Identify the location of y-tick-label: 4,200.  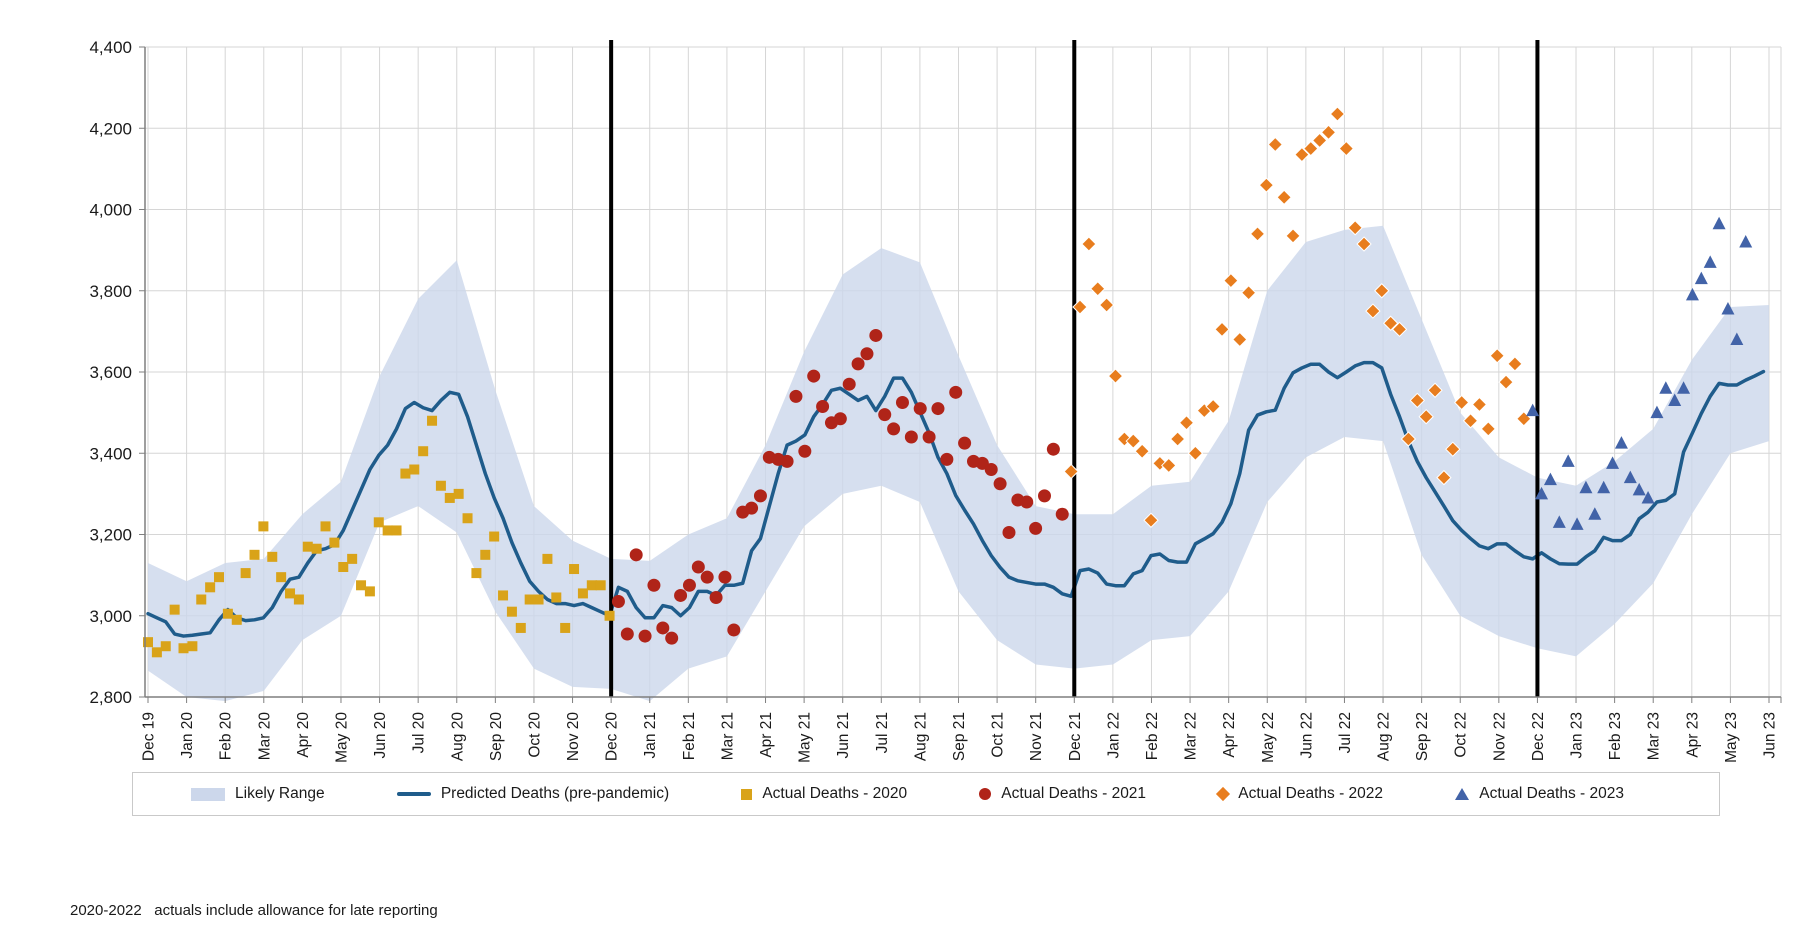
(110, 128).